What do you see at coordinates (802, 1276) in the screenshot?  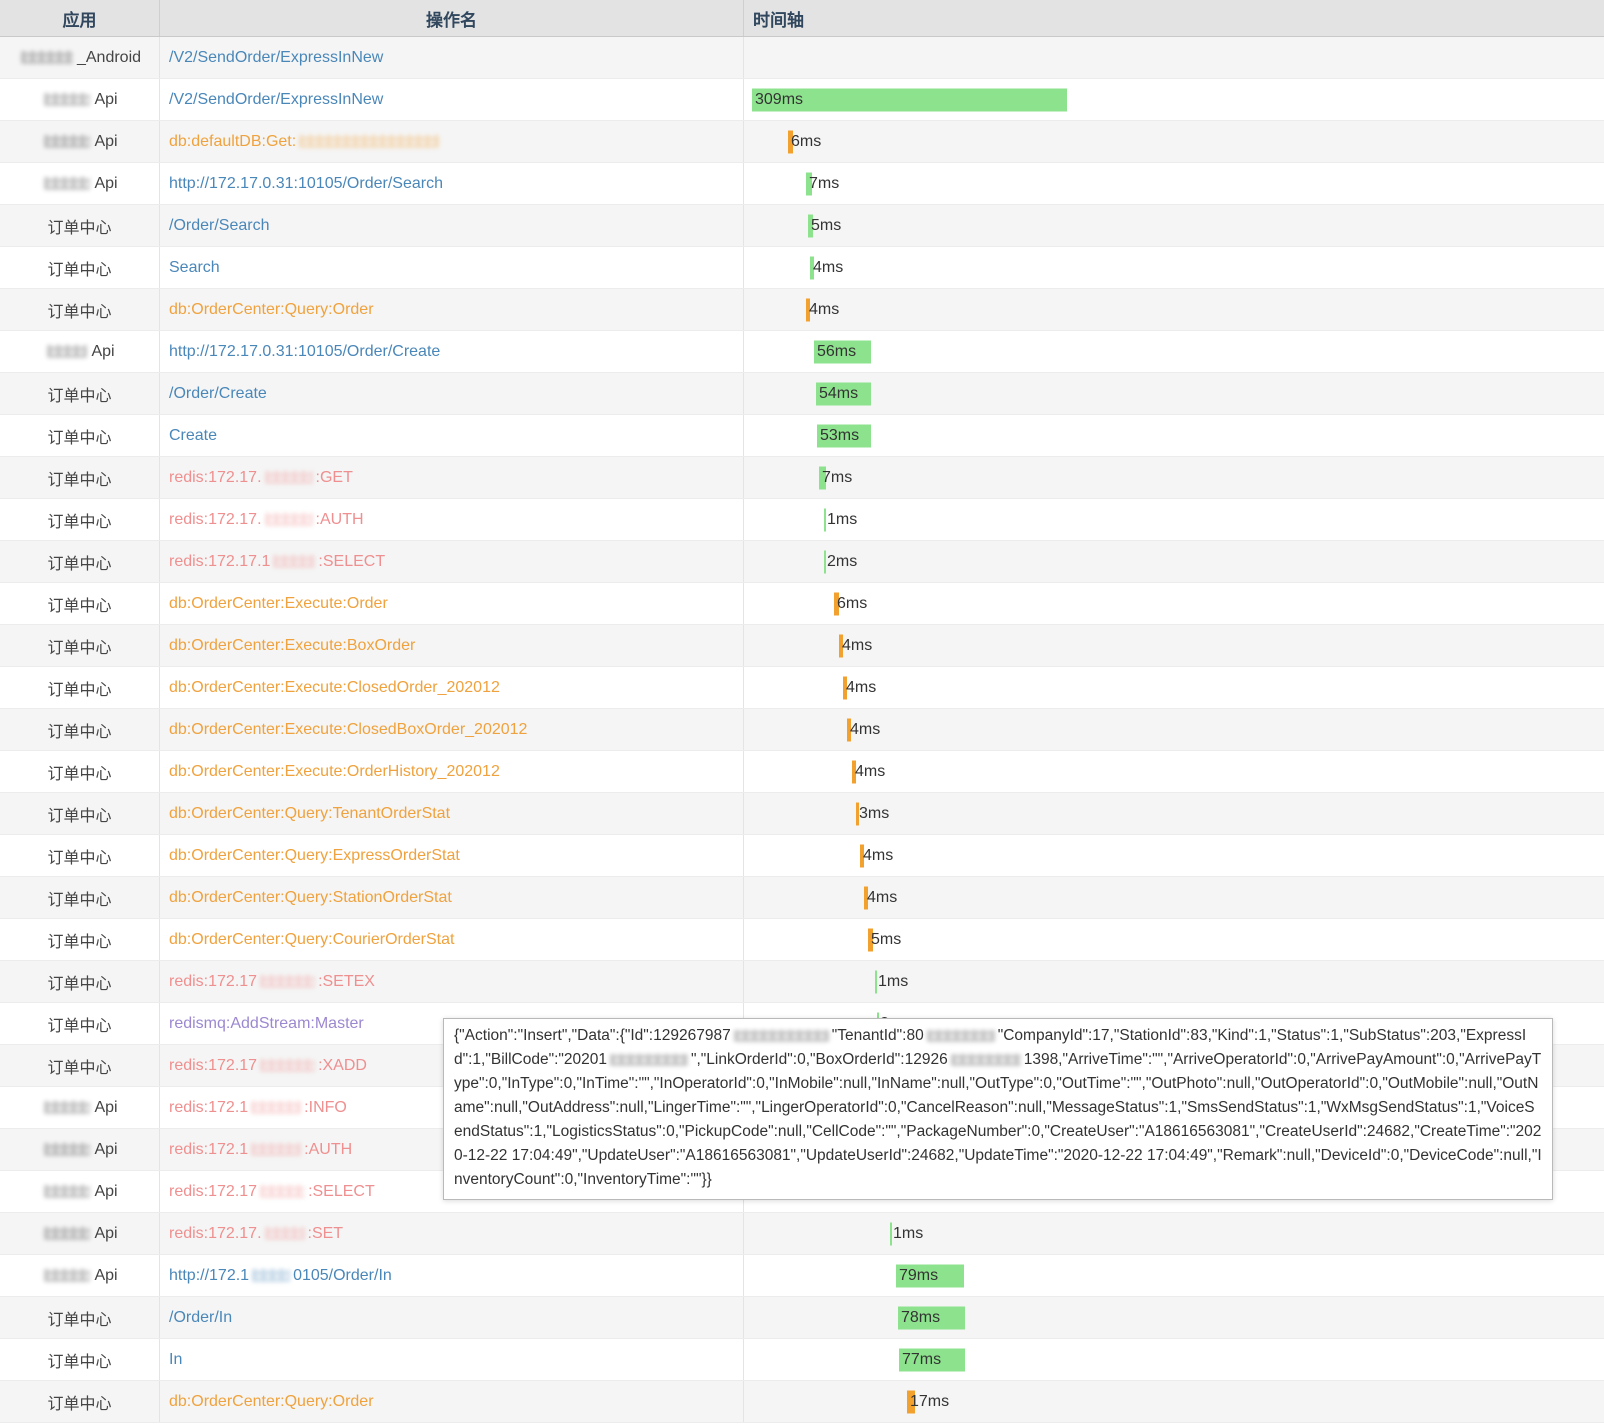 I see `table-row: Api http://172.1 0105/Order/In 79ms` at bounding box center [802, 1276].